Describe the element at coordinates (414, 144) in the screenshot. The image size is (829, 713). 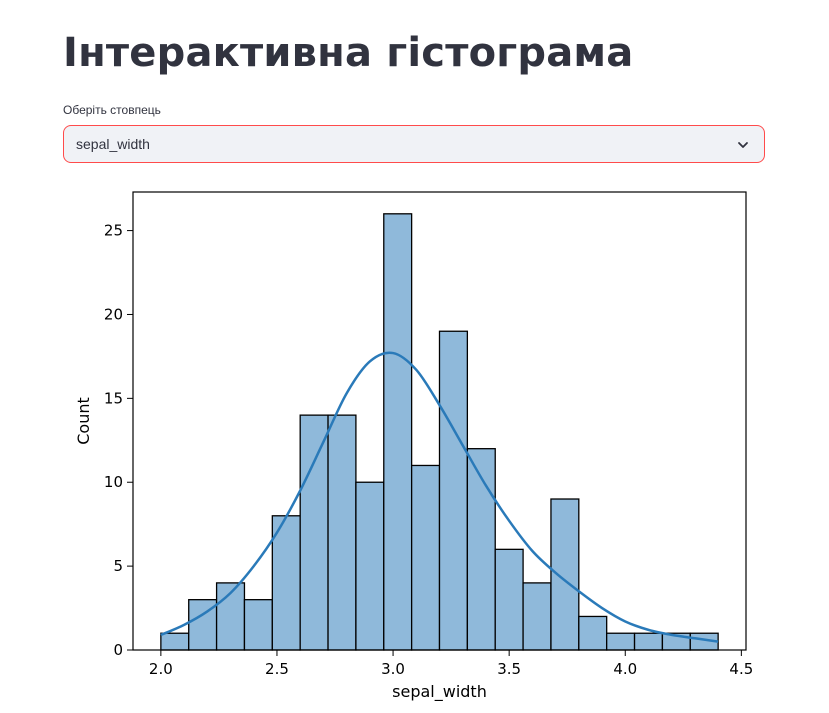
I see `column-select: sepal_width` at that location.